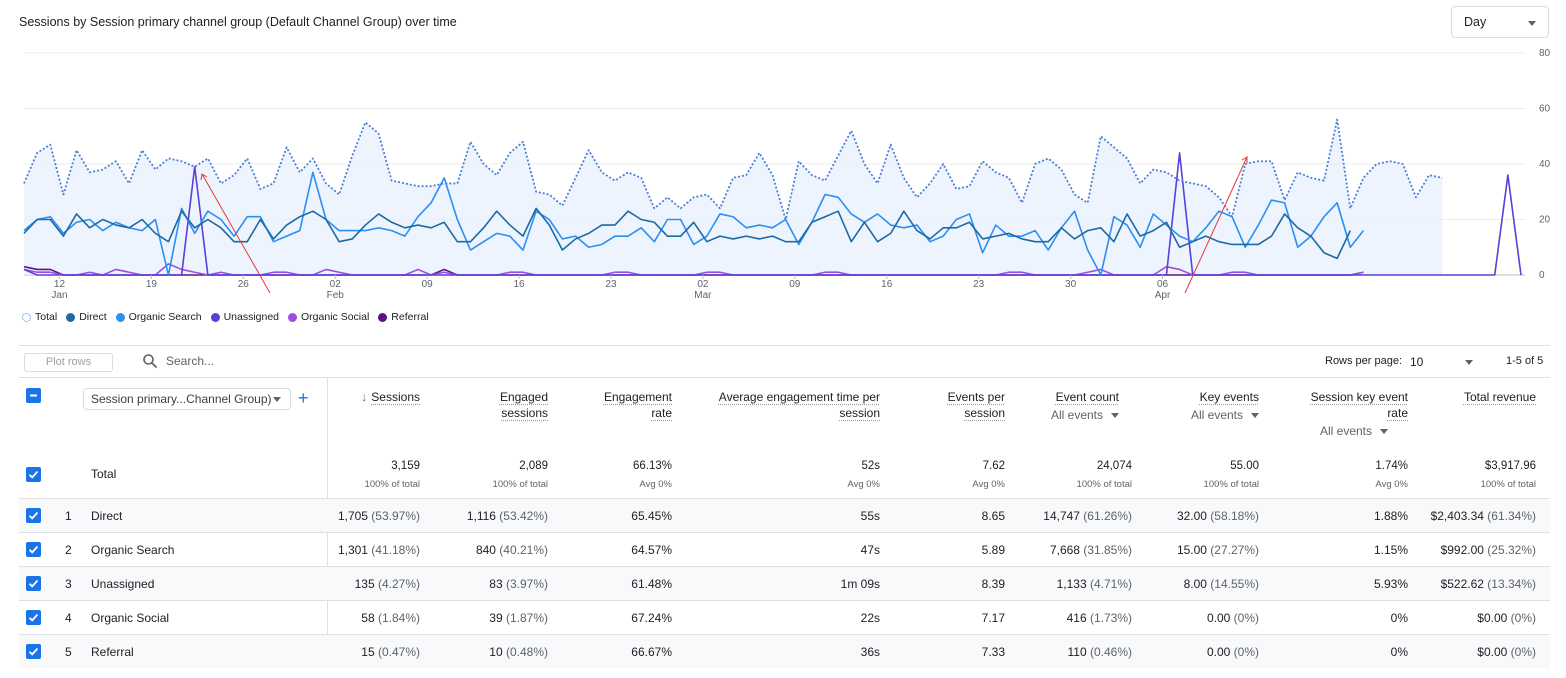 Image resolution: width=1566 pixels, height=678 pixels. What do you see at coordinates (204, 177) in the screenshot?
I see `annotation-arrow-left-head` at bounding box center [204, 177].